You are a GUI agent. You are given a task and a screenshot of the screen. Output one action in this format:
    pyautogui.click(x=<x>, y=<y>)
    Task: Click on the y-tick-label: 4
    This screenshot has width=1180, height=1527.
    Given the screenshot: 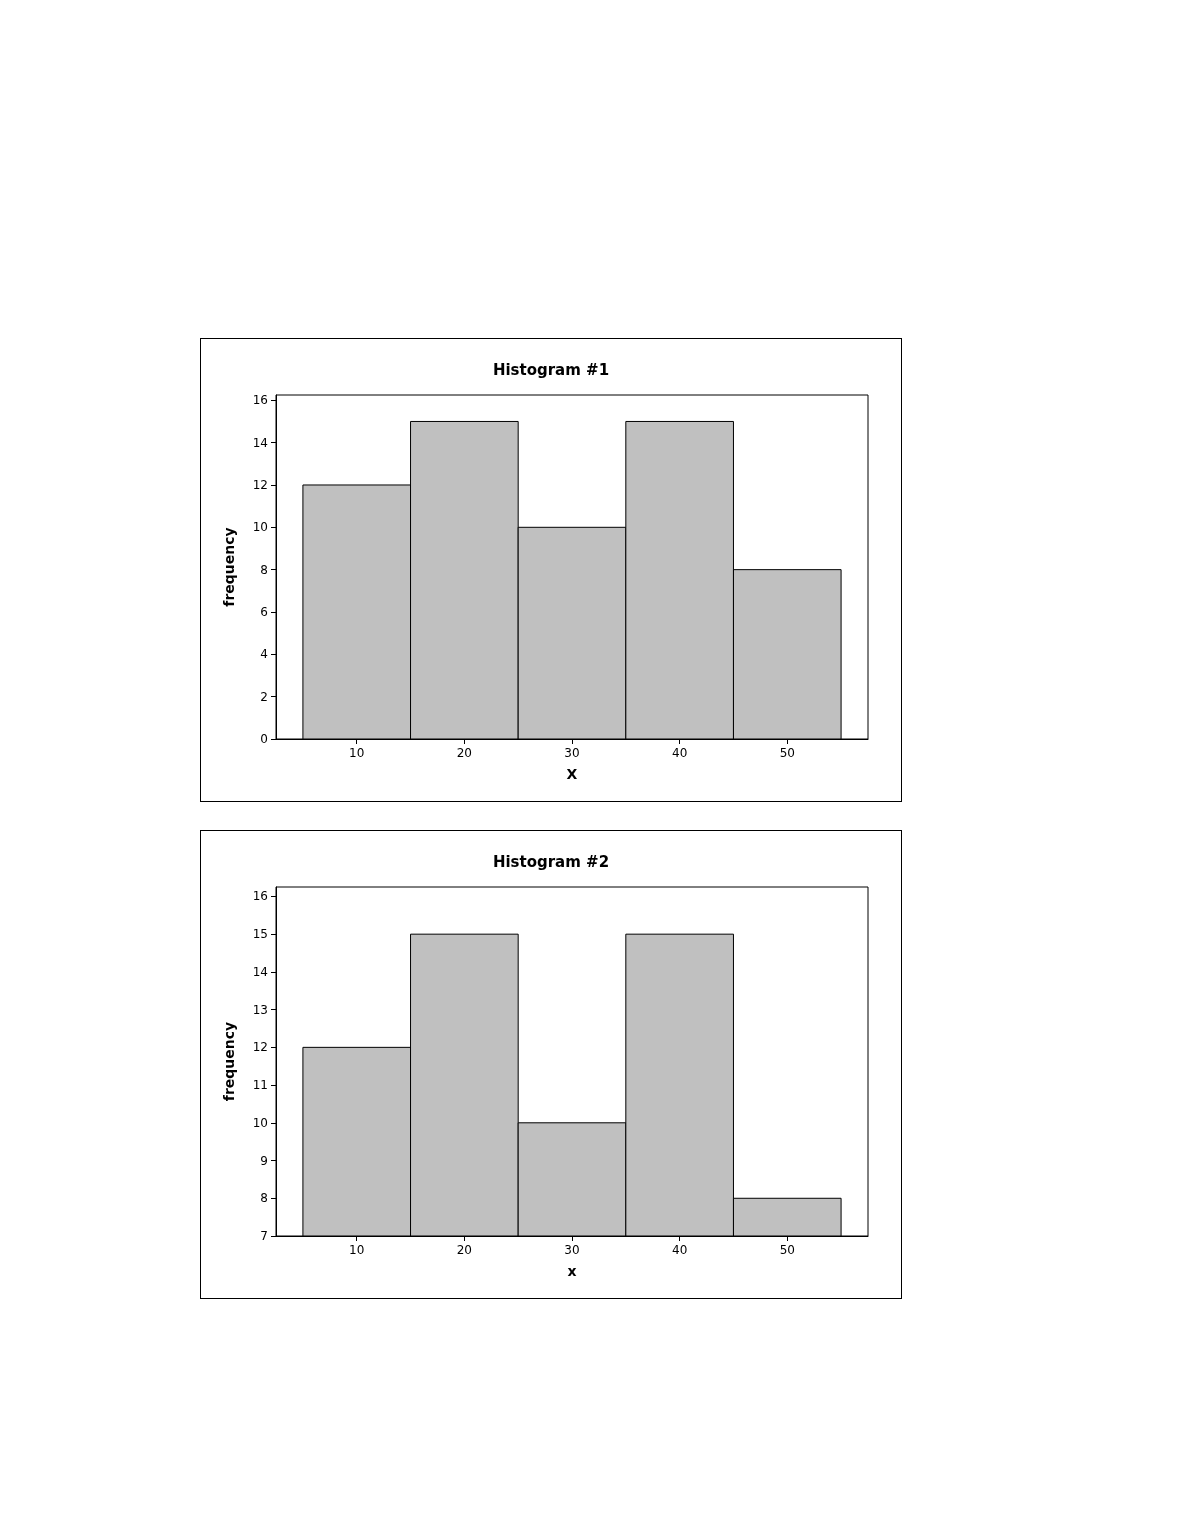 What is the action you would take?
    pyautogui.click(x=264, y=654)
    